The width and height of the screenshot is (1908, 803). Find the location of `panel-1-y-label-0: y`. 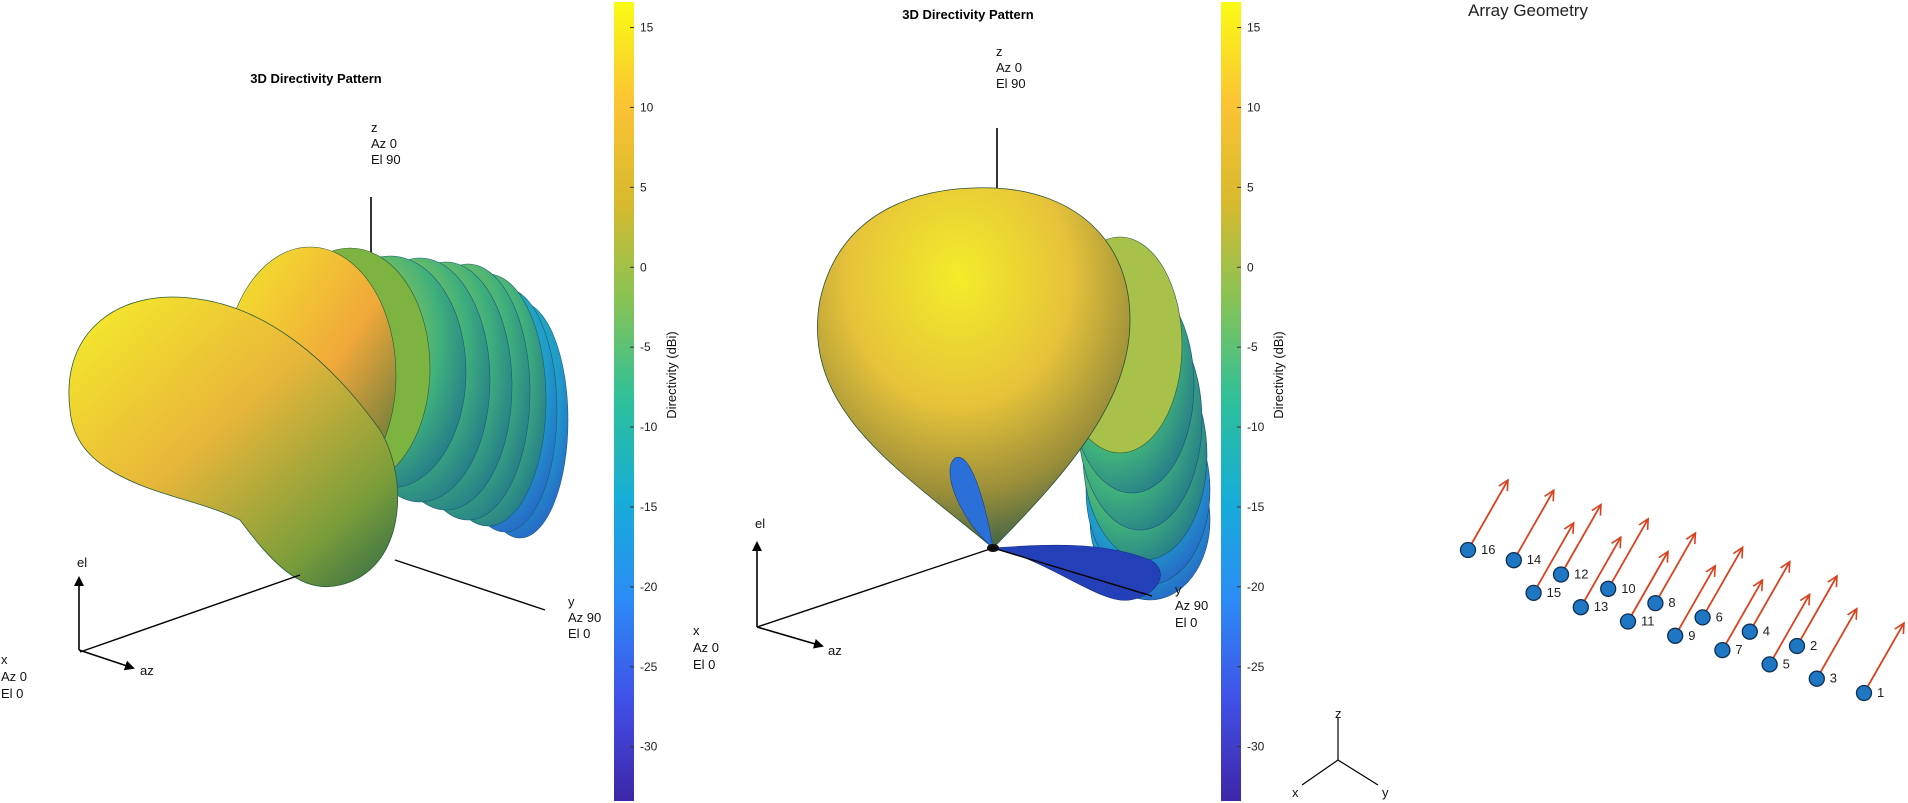

panel-1-y-label-0: y is located at coordinates (571, 601).